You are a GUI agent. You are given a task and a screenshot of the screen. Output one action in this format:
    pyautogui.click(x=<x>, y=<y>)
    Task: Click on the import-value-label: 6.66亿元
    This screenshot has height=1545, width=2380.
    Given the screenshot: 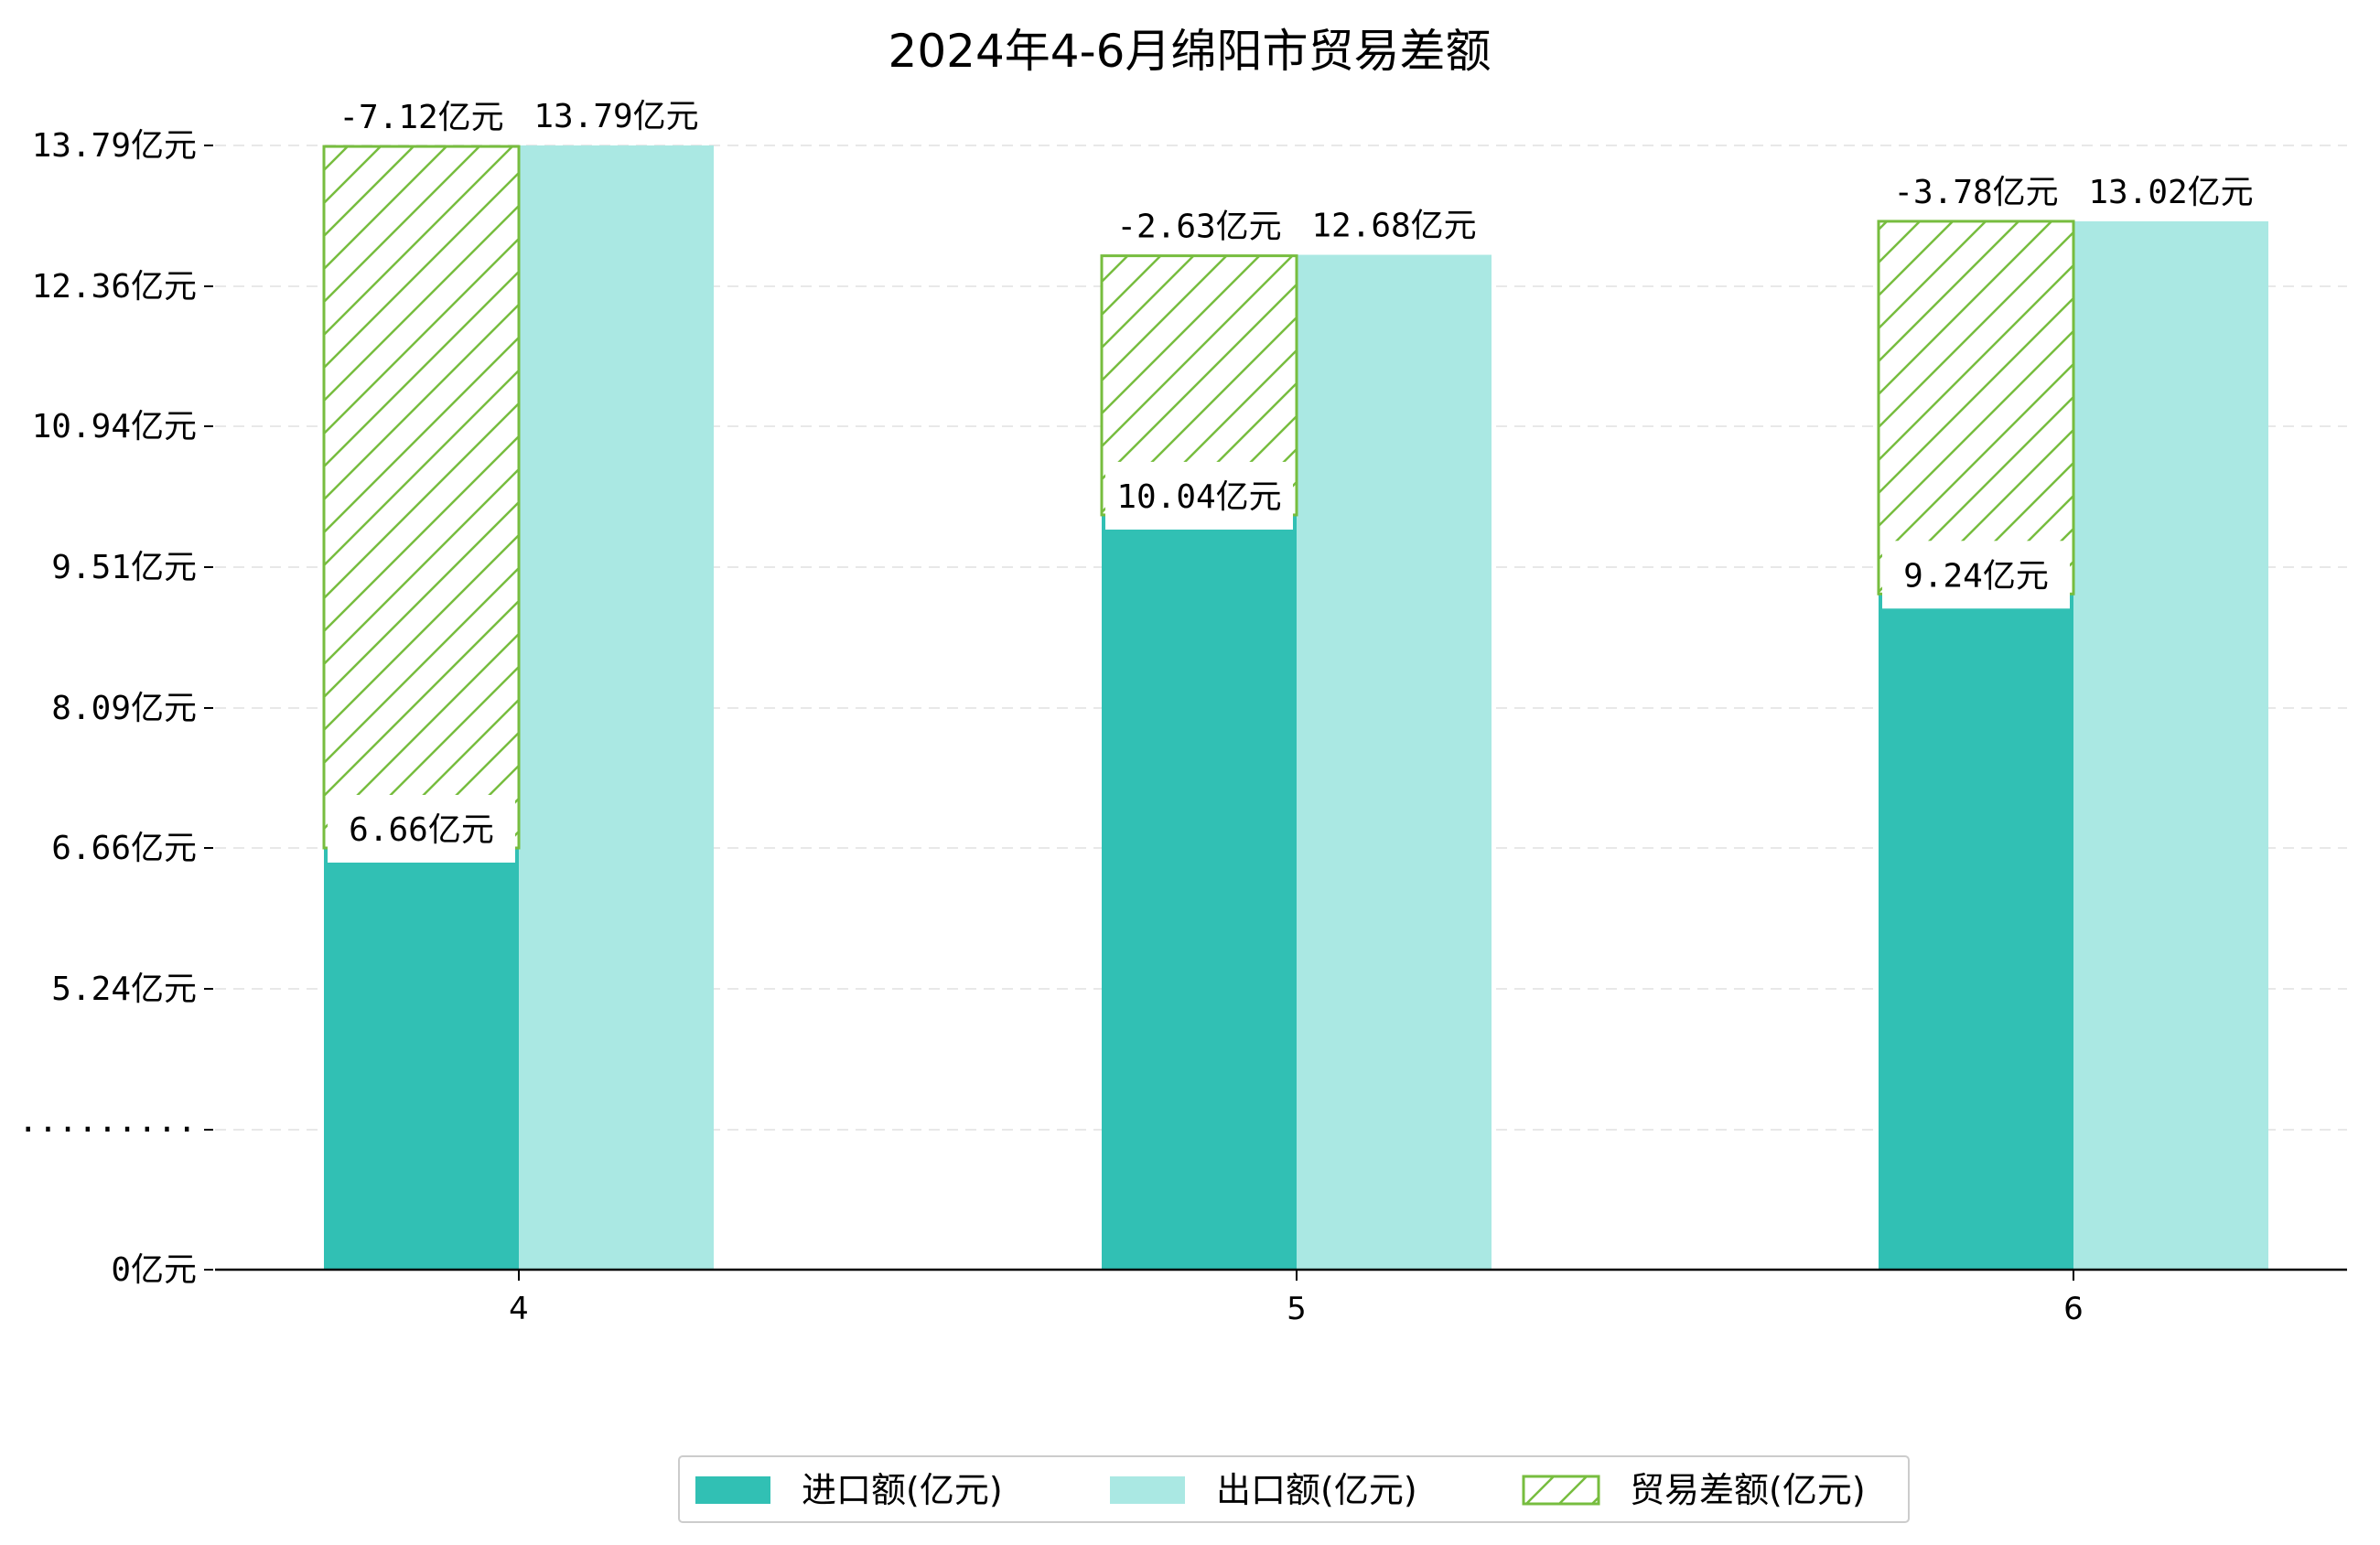 What is the action you would take?
    pyautogui.click(x=421, y=830)
    